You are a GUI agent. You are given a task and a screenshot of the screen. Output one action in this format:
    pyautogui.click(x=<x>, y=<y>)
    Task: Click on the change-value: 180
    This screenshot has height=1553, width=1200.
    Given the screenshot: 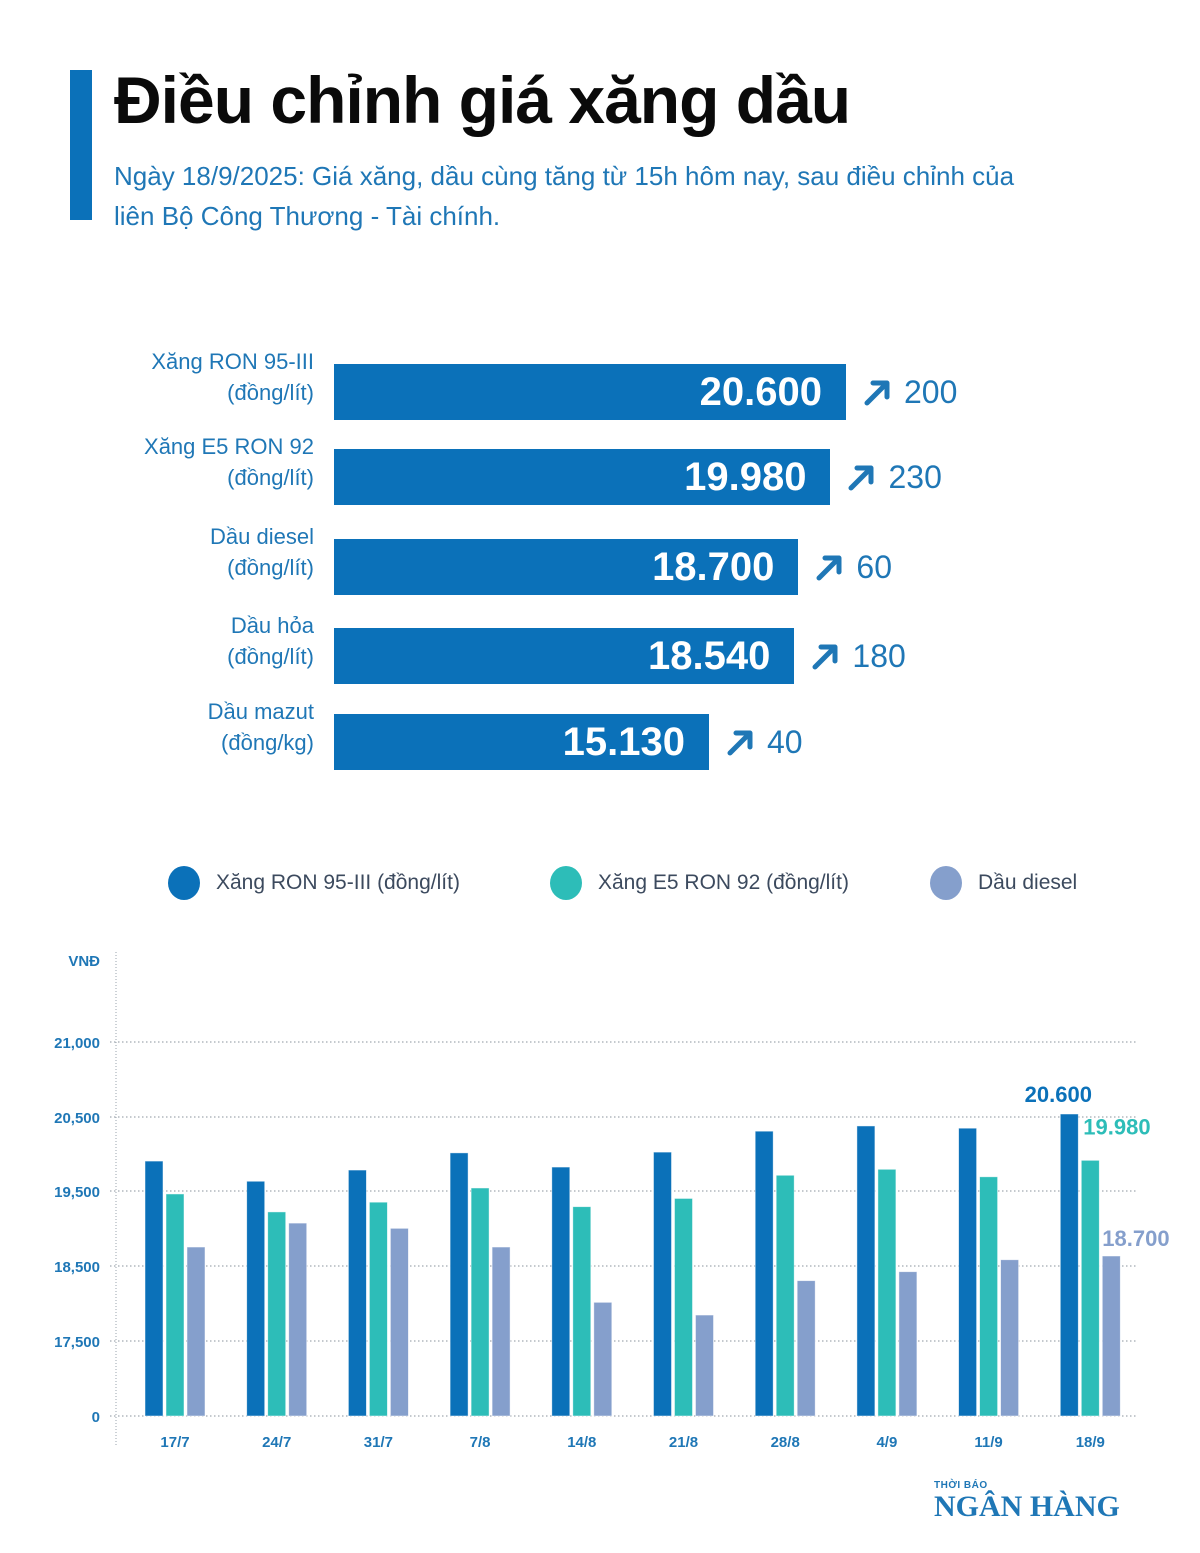 What is the action you would take?
    pyautogui.click(x=879, y=655)
    